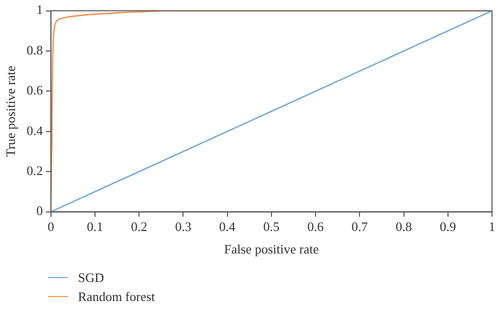 The width and height of the screenshot is (500, 323). I want to click on x-tick-label: 0, so click(51, 226).